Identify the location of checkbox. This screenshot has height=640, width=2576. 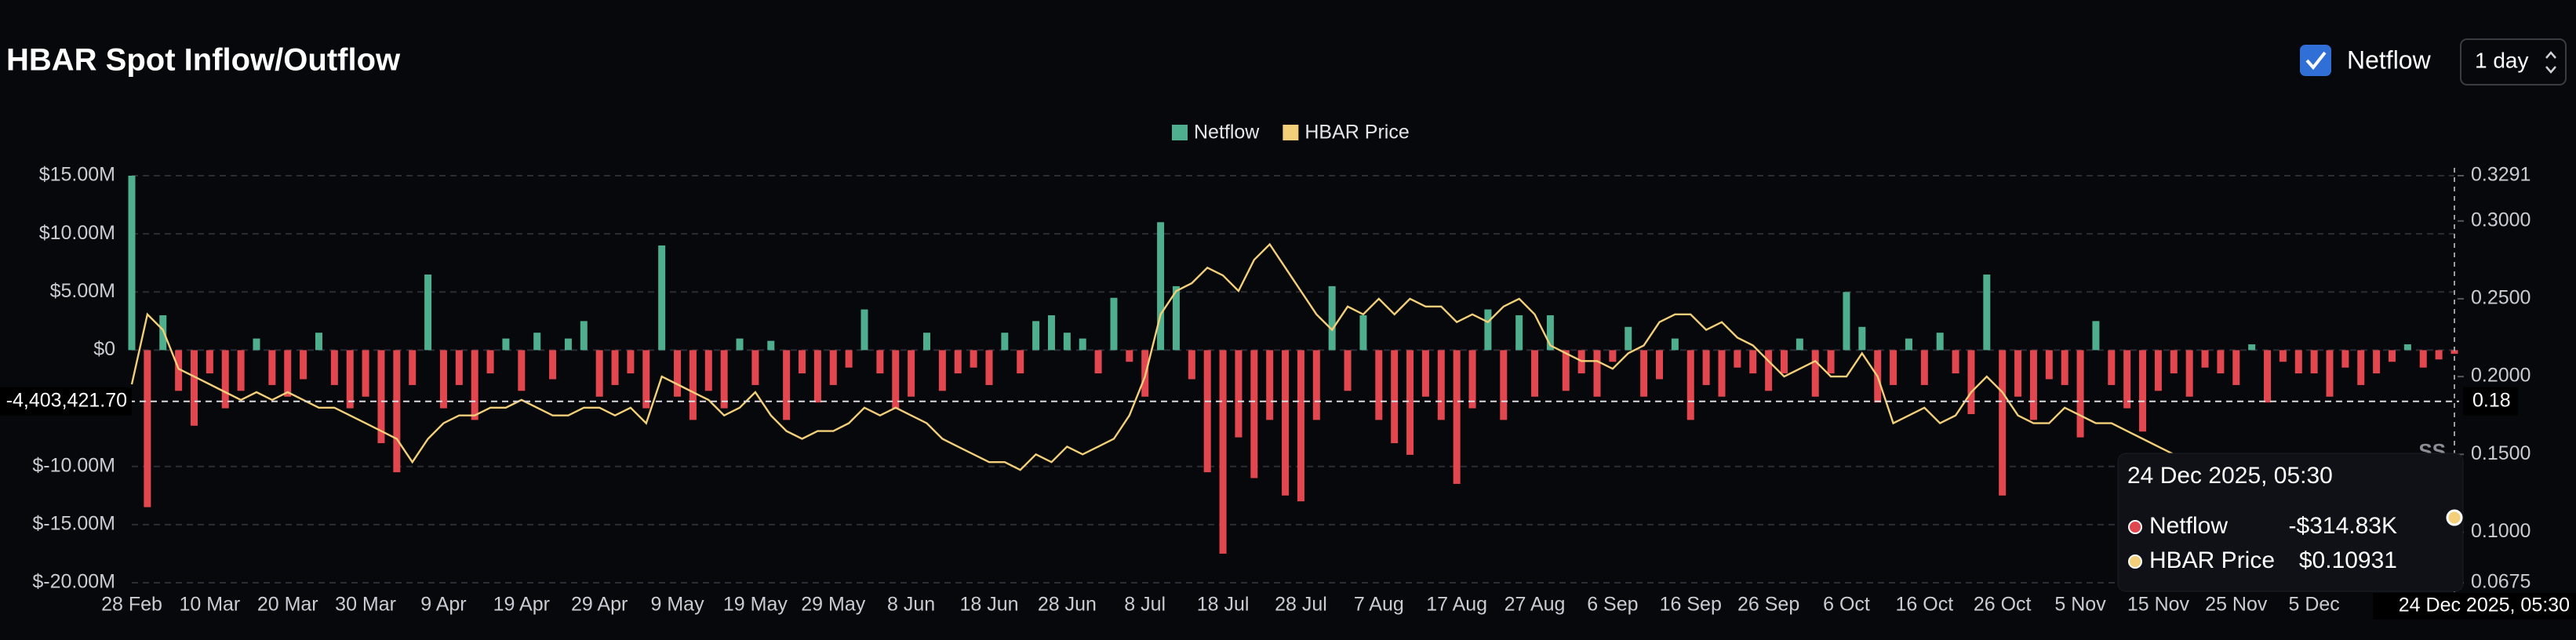
(2315, 60).